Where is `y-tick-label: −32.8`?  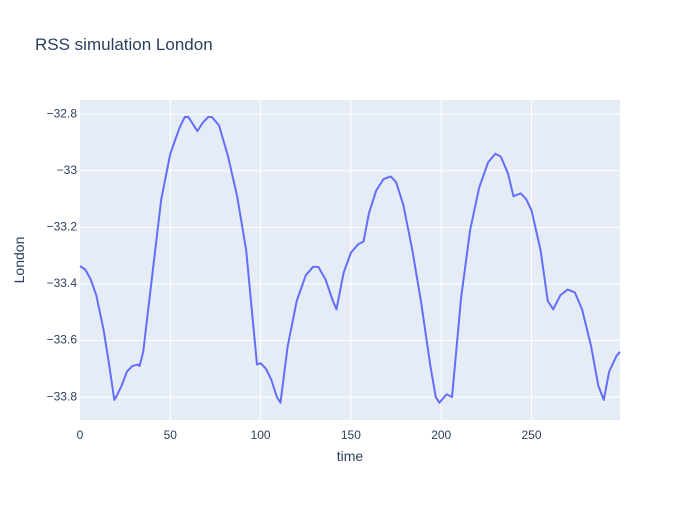
y-tick-label: −32.8 is located at coordinates (62, 113).